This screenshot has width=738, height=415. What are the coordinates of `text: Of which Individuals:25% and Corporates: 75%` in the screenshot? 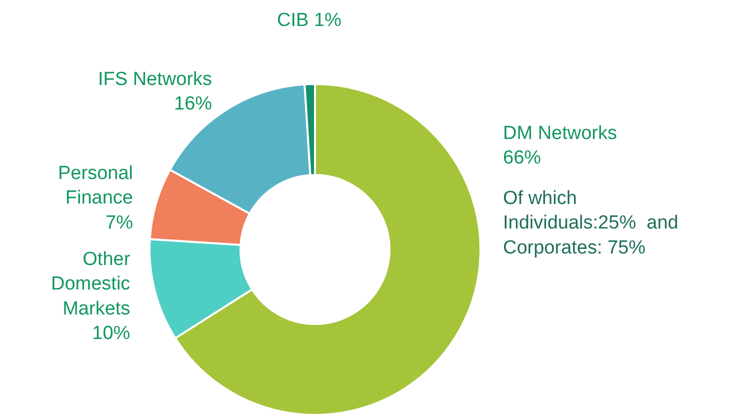 It's located at (590, 223).